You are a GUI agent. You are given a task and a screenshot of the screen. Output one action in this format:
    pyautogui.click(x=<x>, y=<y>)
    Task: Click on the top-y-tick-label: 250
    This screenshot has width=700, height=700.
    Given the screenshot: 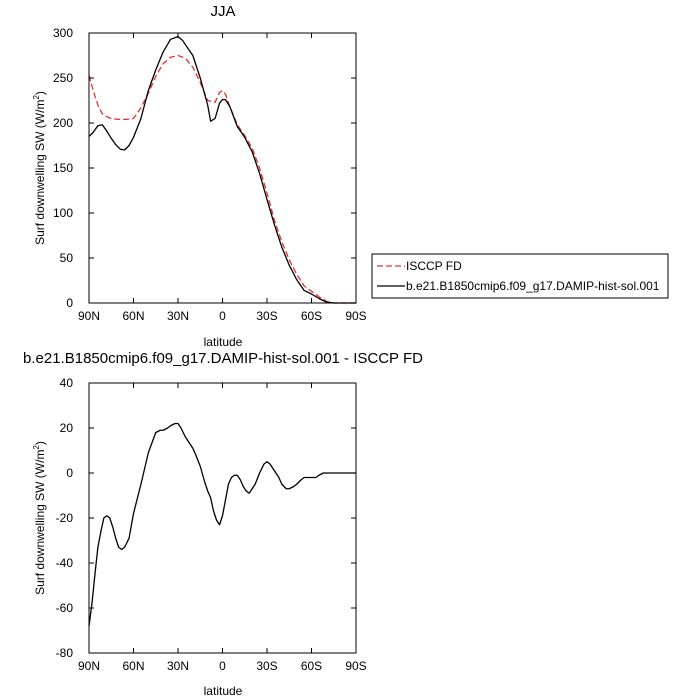 What is the action you would take?
    pyautogui.click(x=63, y=78)
    